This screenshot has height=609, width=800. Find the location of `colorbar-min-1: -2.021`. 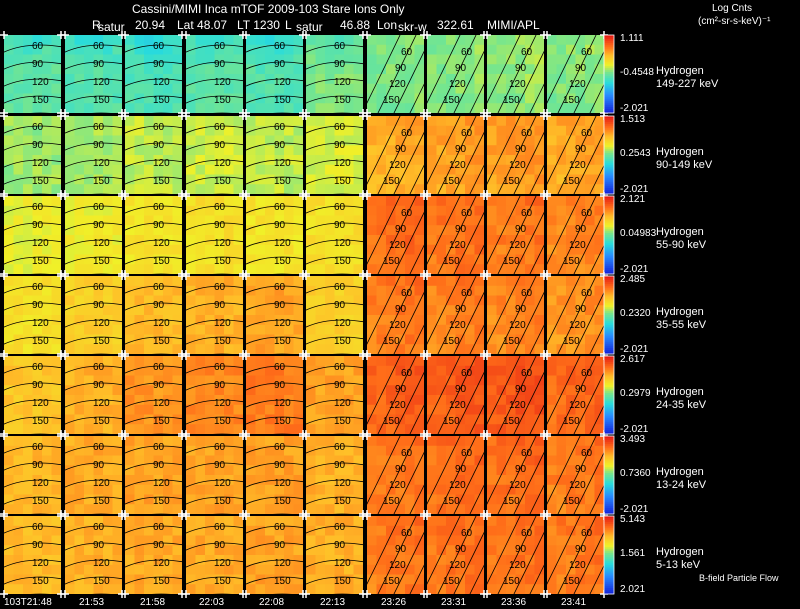

colorbar-min-1: -2.021 is located at coordinates (634, 189).